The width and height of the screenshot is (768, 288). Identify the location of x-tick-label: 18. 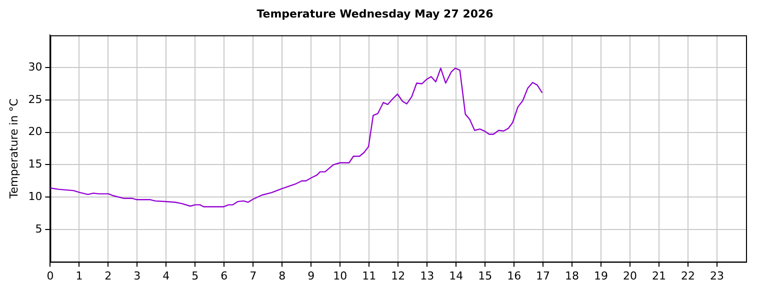
(572, 275).